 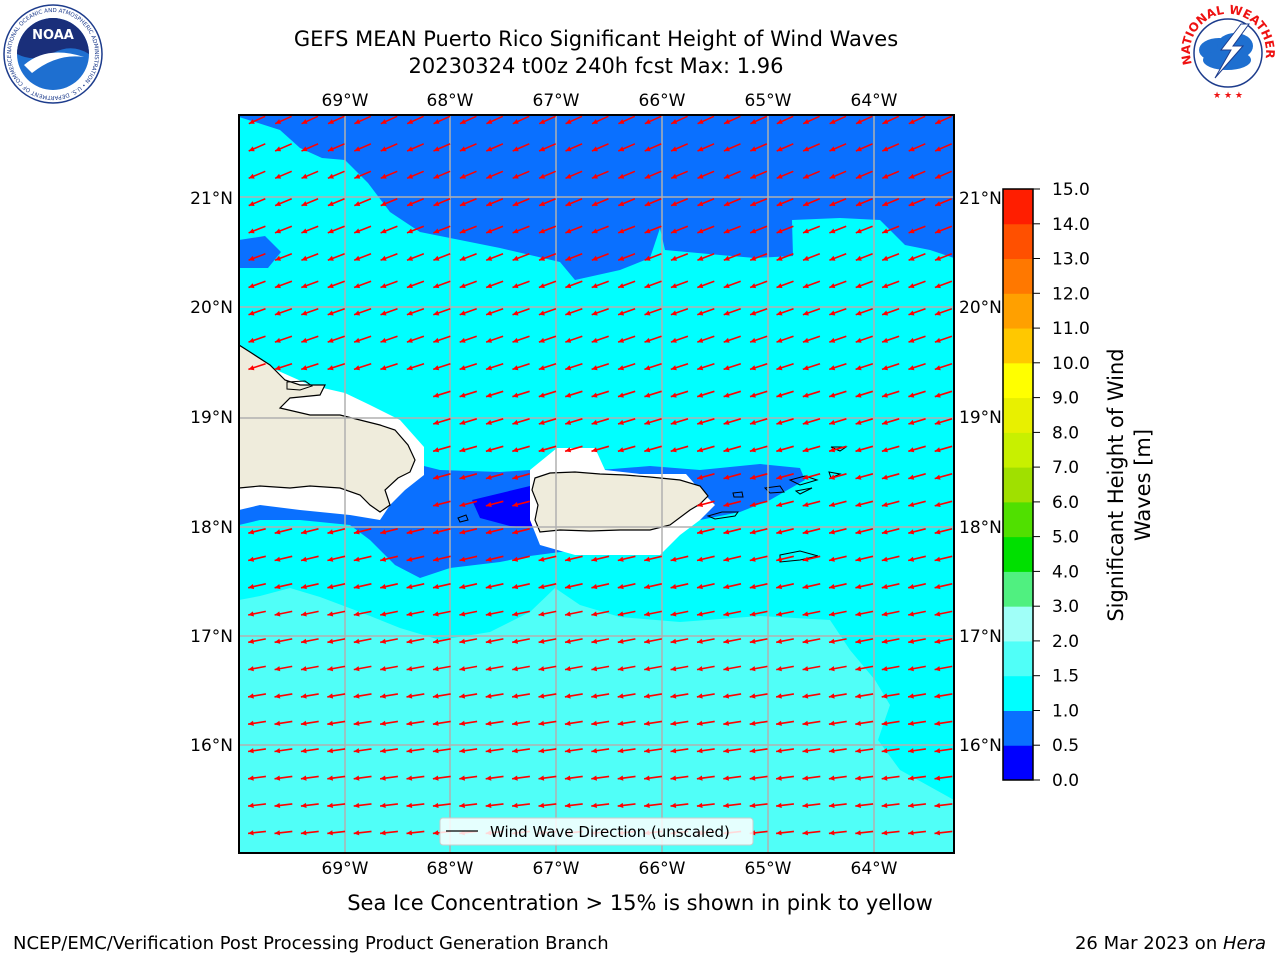 I want to click on lon-label-bottom: 66°W, so click(x=662, y=869).